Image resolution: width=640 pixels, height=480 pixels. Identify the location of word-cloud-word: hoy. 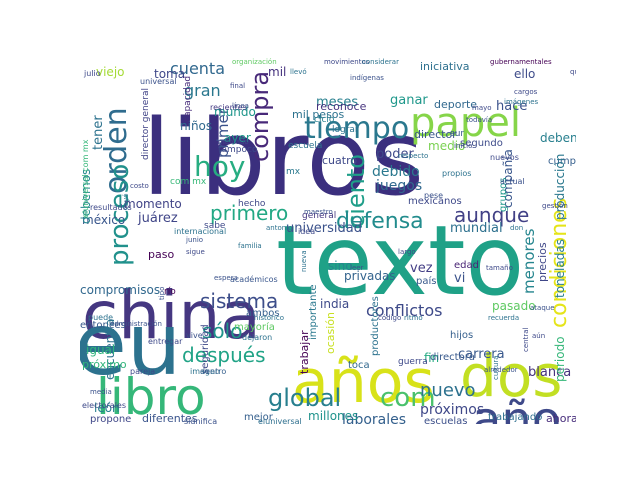
(219, 166).